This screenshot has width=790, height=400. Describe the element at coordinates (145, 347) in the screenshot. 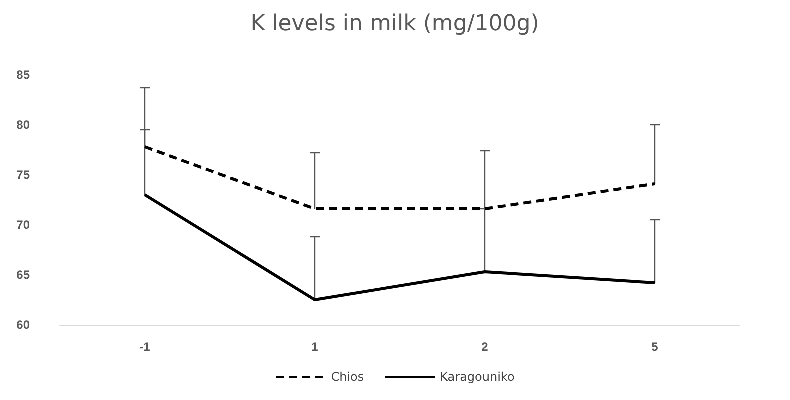

I see `x-tick-label: -1` at that location.